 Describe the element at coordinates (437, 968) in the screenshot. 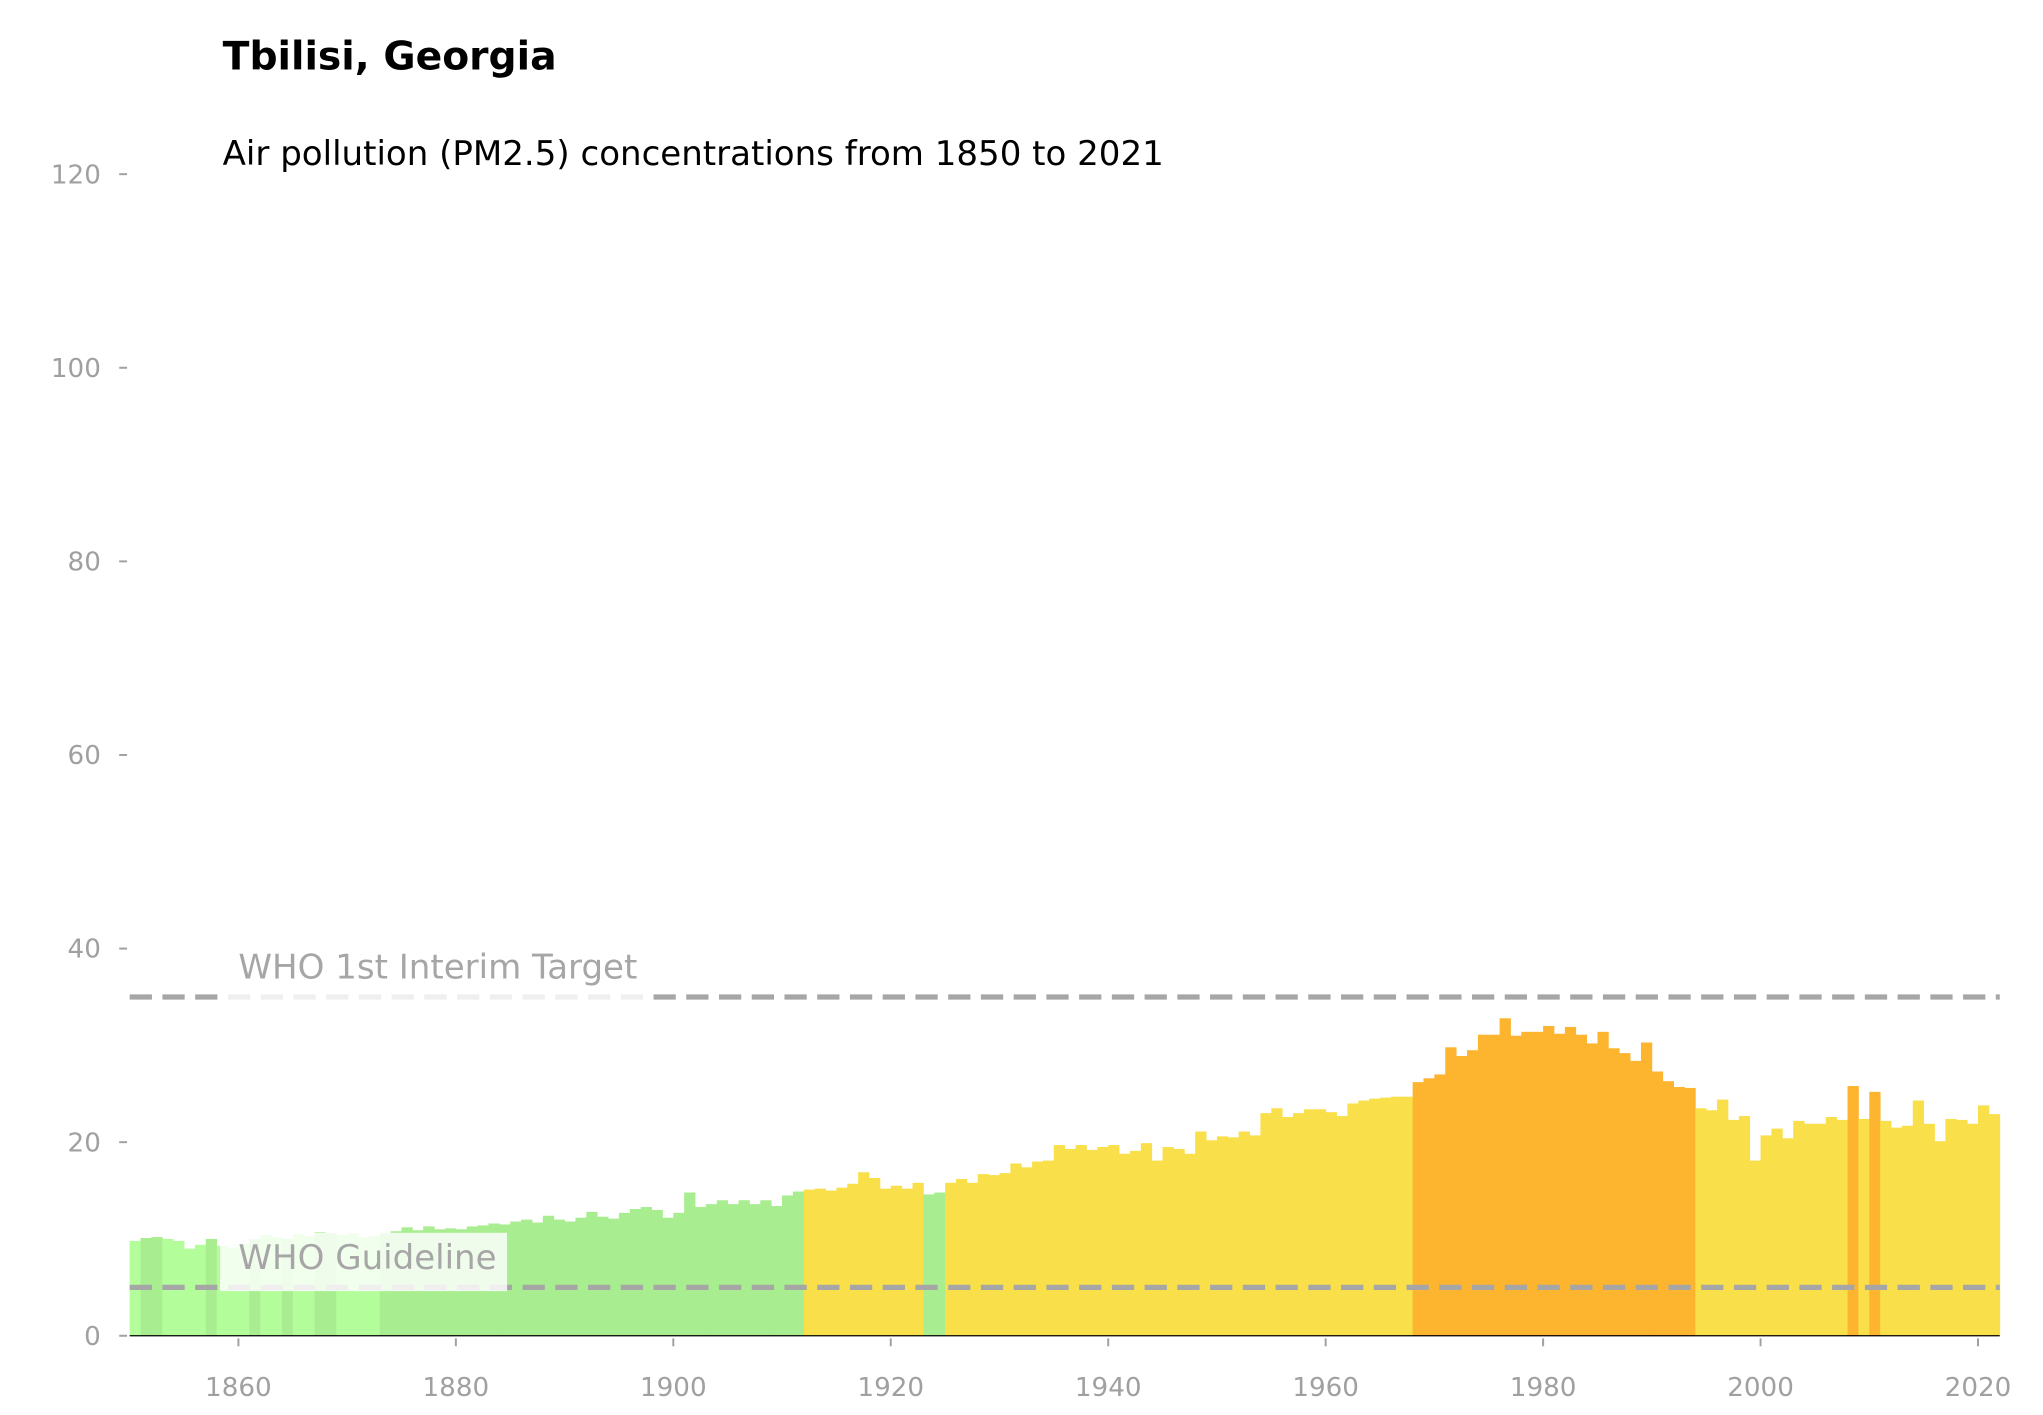

I see `reference-label: WHO 1st Interim Target` at that location.